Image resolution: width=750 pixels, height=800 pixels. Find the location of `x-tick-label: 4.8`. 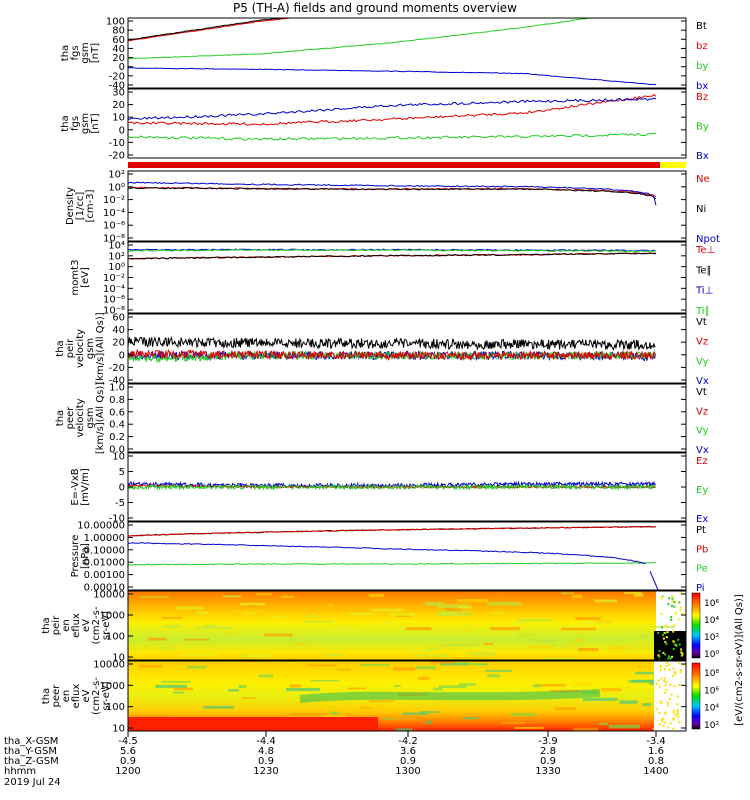

x-tick-label: 4.8 is located at coordinates (266, 751).